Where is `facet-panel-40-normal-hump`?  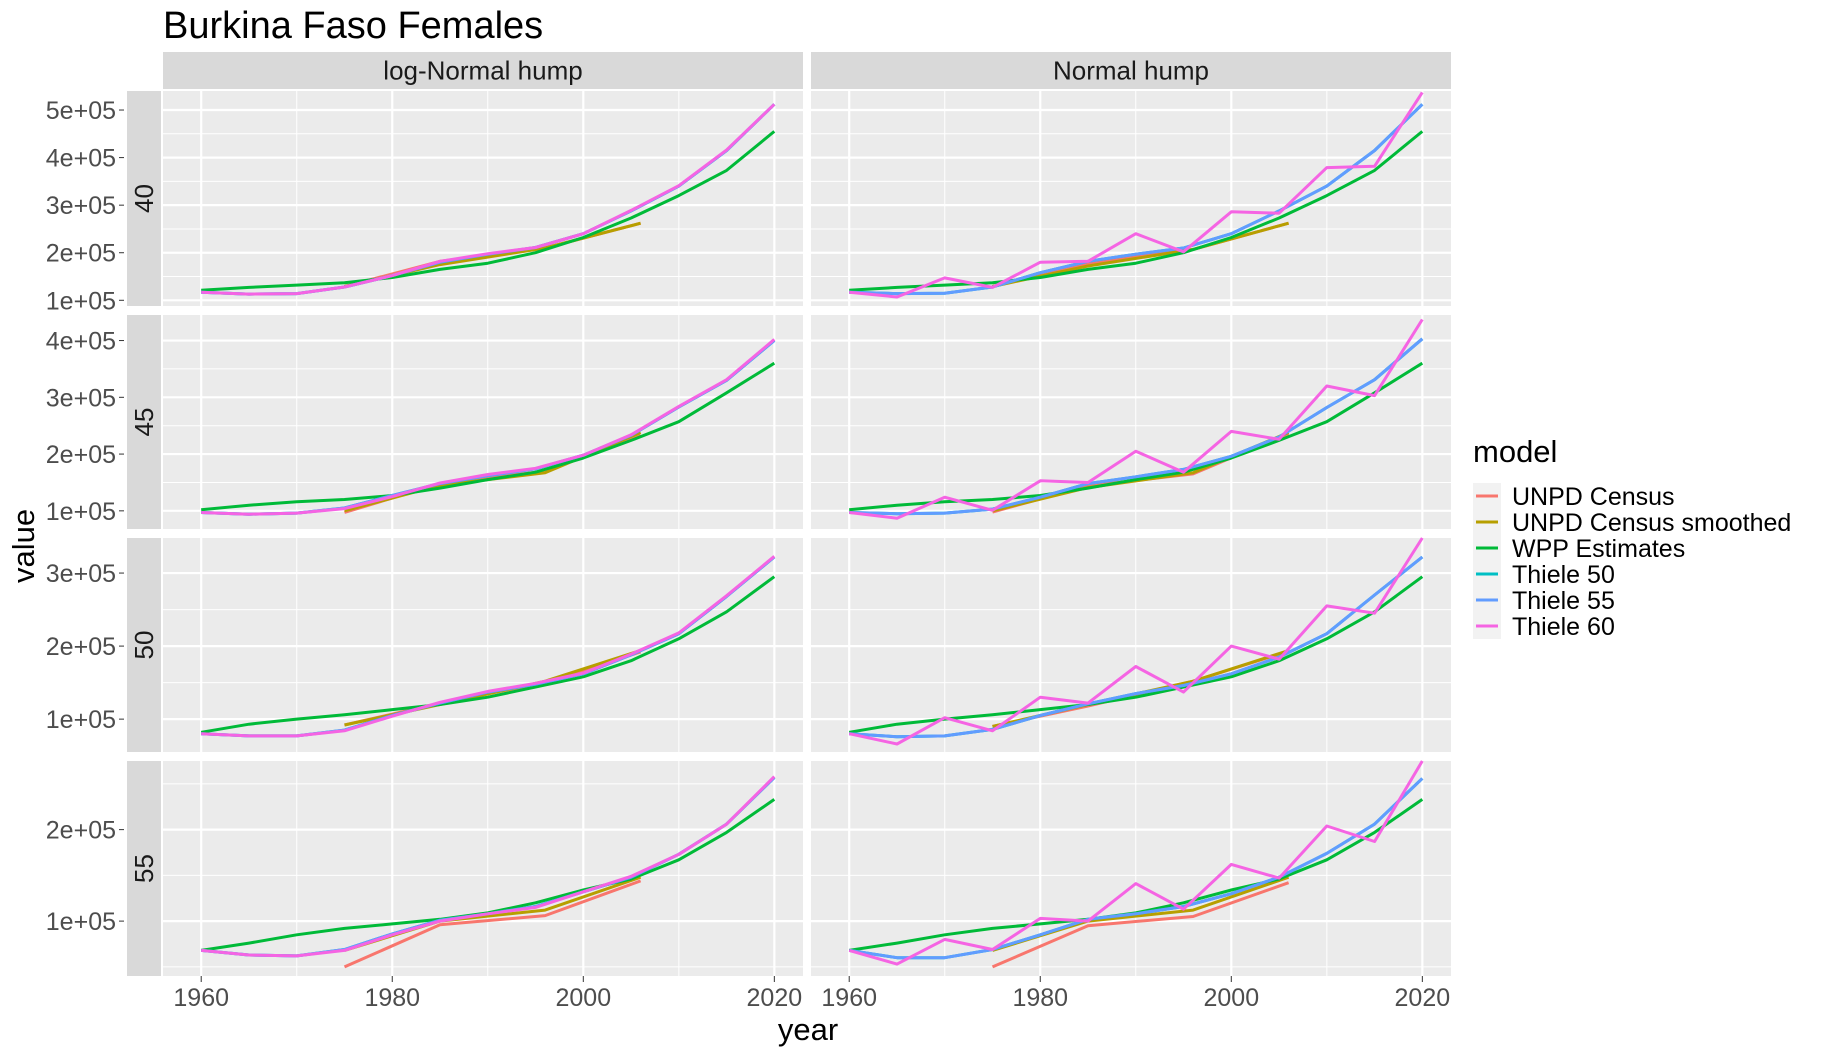
facet-panel-40-normal-hump is located at coordinates (1131, 198).